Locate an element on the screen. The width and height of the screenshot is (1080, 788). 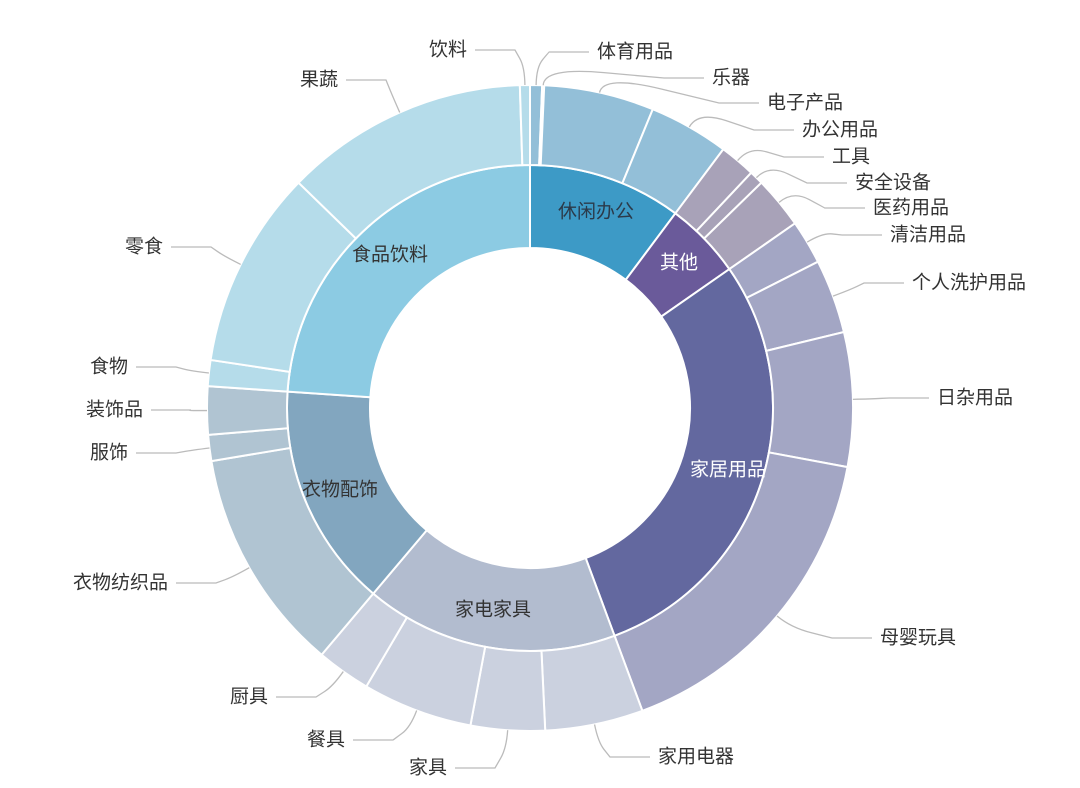
outer-label: 个人洗护用品 is located at coordinates (969, 283).